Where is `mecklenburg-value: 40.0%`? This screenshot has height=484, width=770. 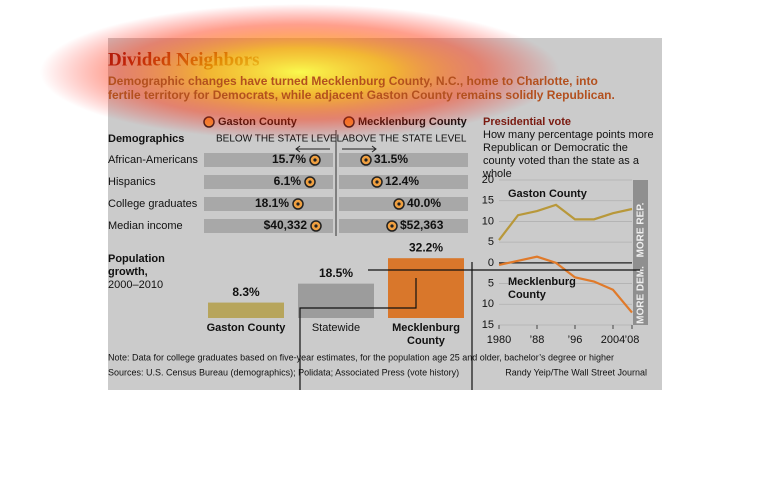 mecklenburg-value: 40.0% is located at coordinates (424, 203).